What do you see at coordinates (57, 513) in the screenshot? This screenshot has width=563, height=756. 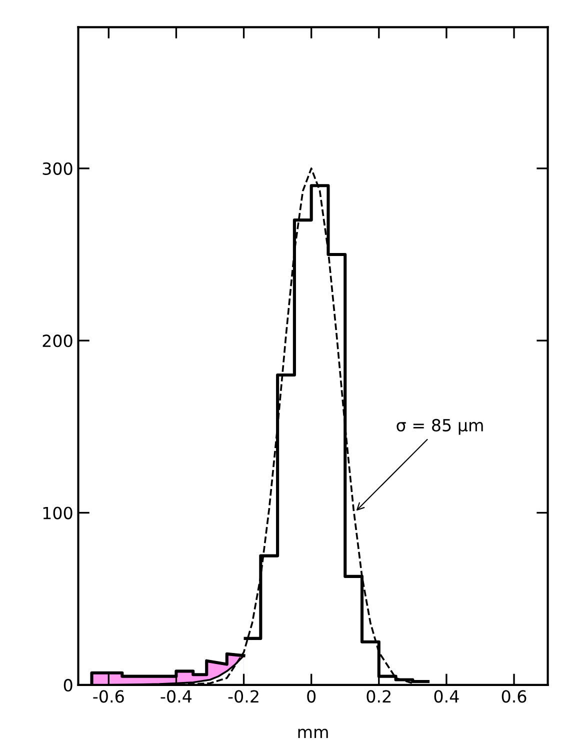 I see `y-tick-label: 100` at bounding box center [57, 513].